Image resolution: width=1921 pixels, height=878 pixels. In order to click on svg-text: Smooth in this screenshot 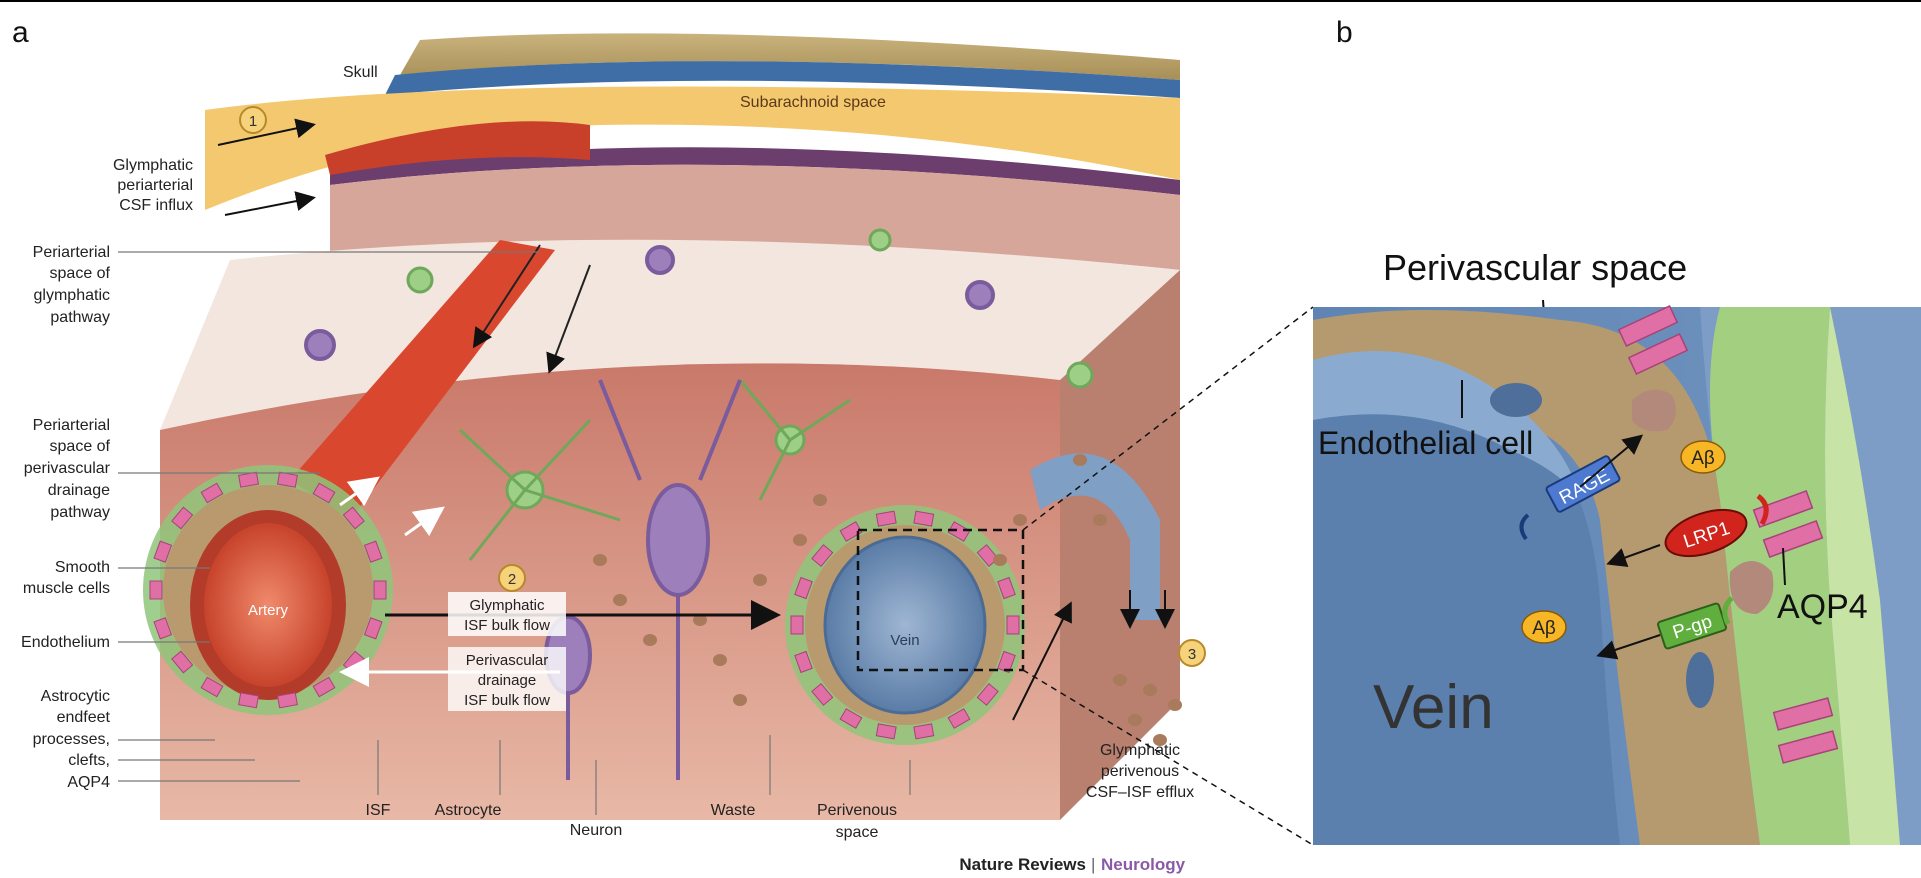, I will do `click(82, 567)`.